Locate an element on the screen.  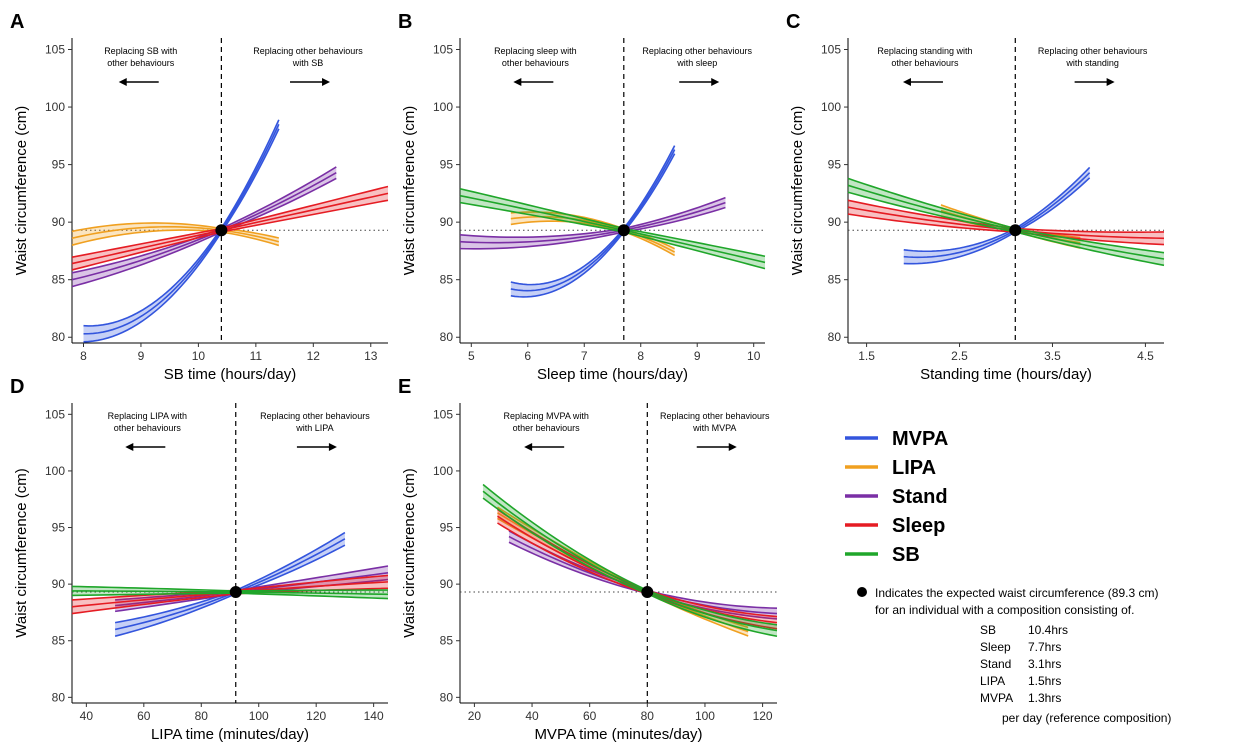
x-tick-label: 6 is located at coordinates (527, 356).